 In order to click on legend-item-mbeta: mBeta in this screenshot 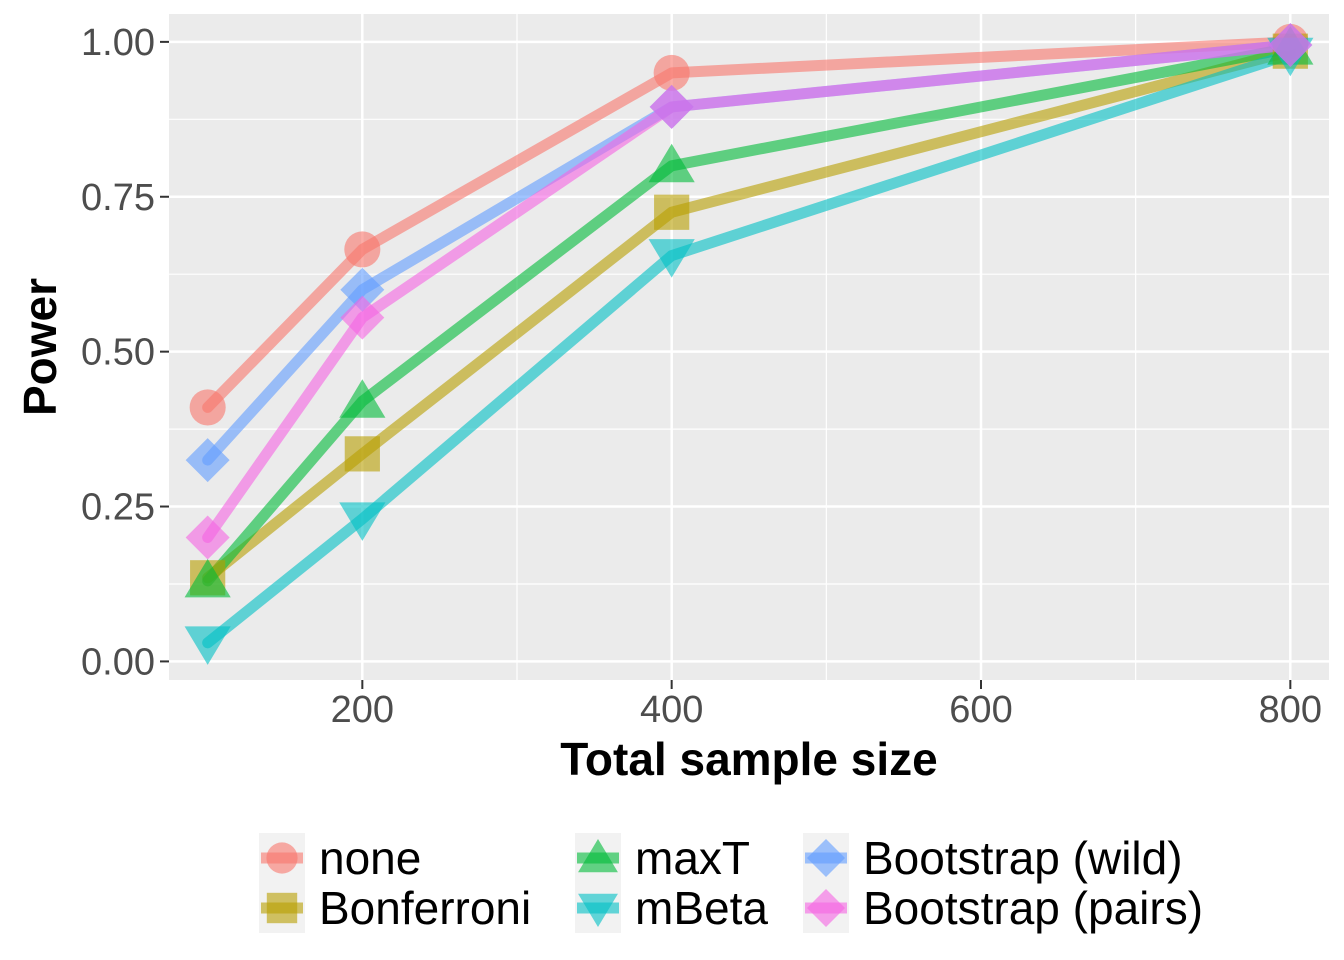, I will do `click(671, 908)`.